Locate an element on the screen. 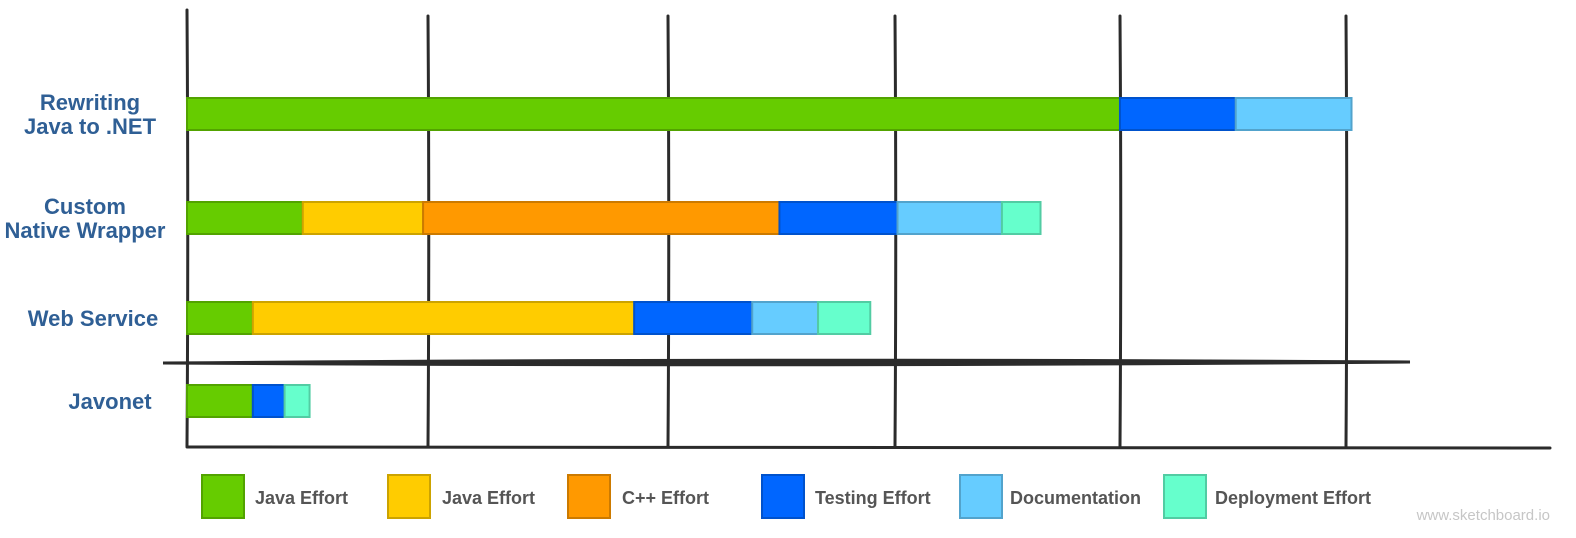  row-label: Web Service is located at coordinates (93, 318).